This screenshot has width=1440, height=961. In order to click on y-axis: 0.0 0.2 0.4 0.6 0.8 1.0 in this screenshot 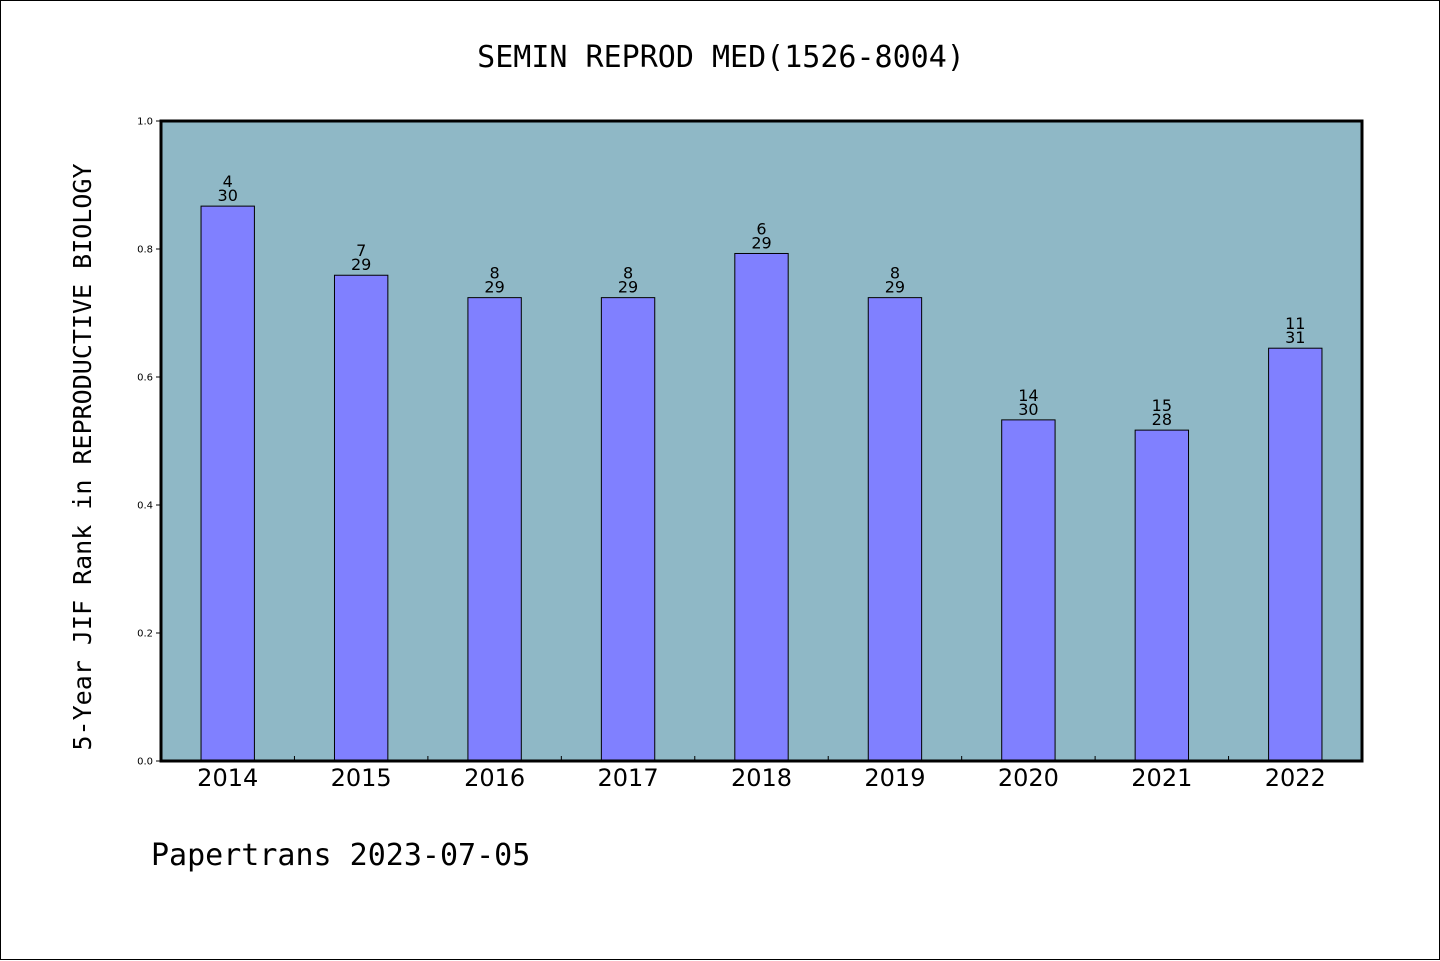, I will do `click(149, 442)`.